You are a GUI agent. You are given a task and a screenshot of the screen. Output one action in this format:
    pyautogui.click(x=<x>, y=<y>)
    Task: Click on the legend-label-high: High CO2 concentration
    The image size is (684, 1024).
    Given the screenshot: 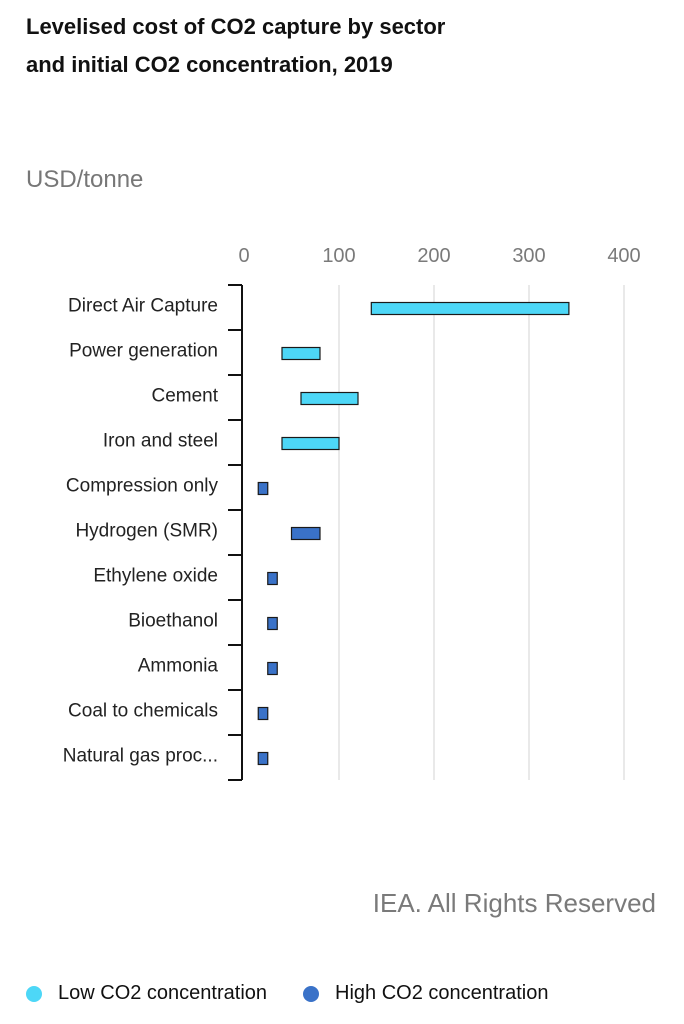 What is the action you would take?
    pyautogui.click(x=442, y=993)
    